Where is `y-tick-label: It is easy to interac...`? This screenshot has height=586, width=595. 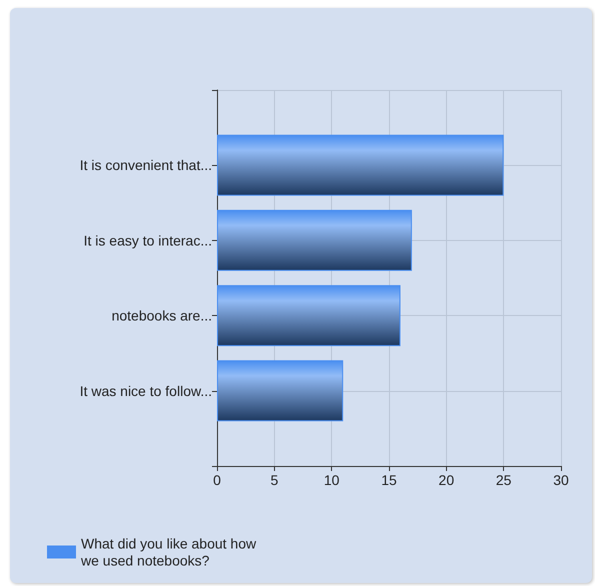 y-tick-label: It is easy to interac... is located at coordinates (148, 240).